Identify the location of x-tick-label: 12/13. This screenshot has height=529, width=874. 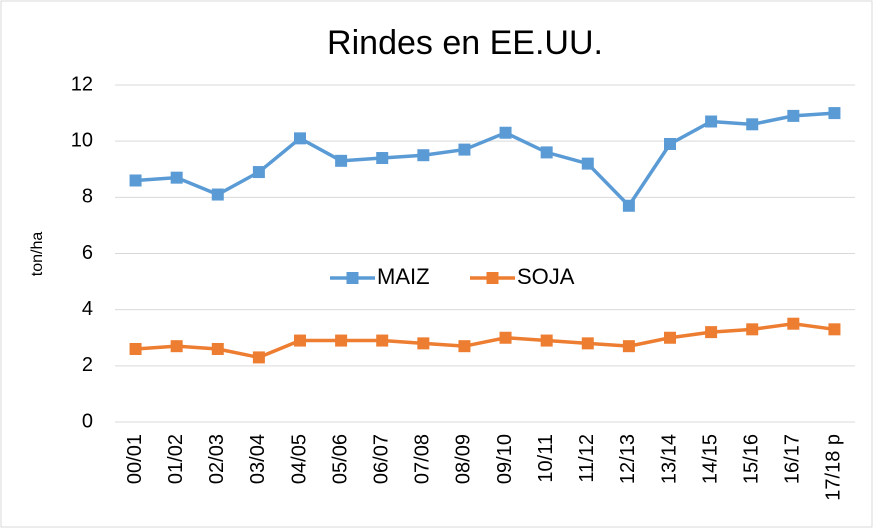
(628, 459).